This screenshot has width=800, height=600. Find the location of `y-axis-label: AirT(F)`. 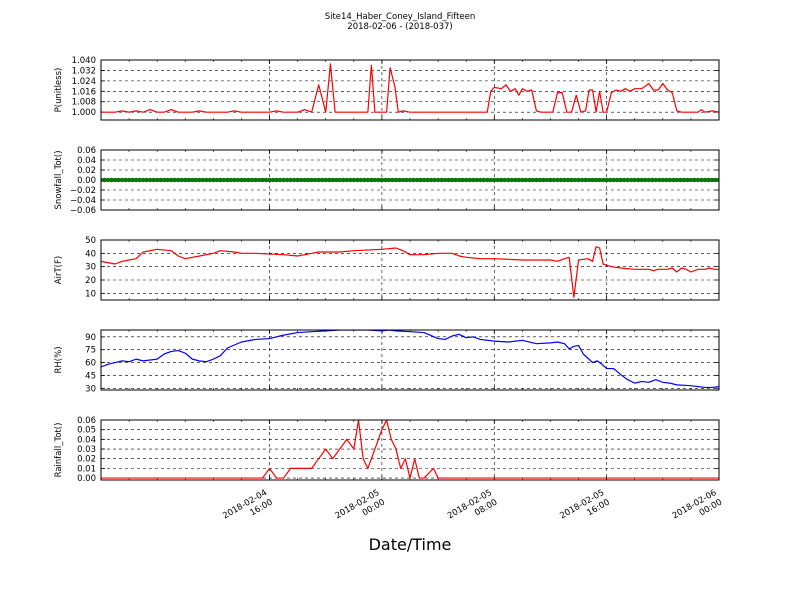

y-axis-label: AirT(F) is located at coordinates (59, 270).